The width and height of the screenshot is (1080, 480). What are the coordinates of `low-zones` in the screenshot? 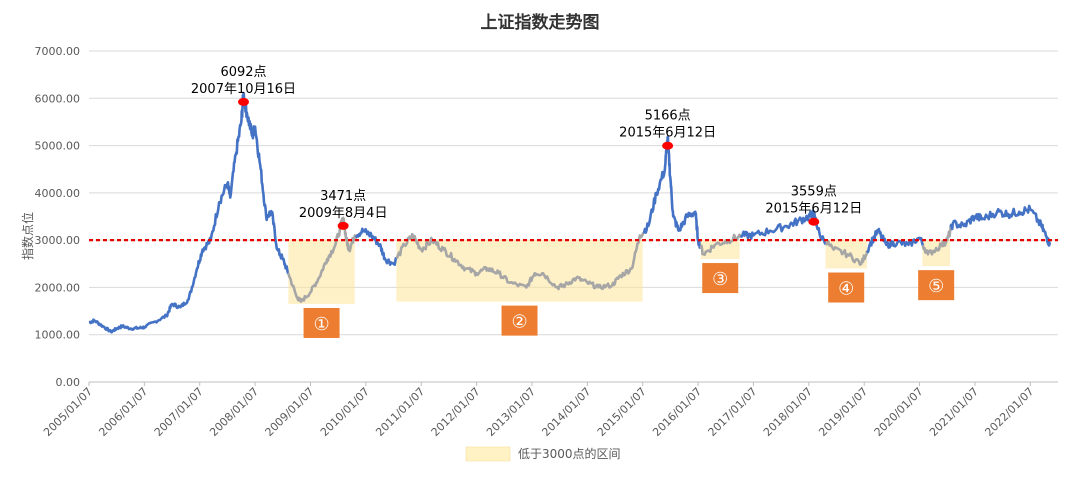 It's located at (619, 272).